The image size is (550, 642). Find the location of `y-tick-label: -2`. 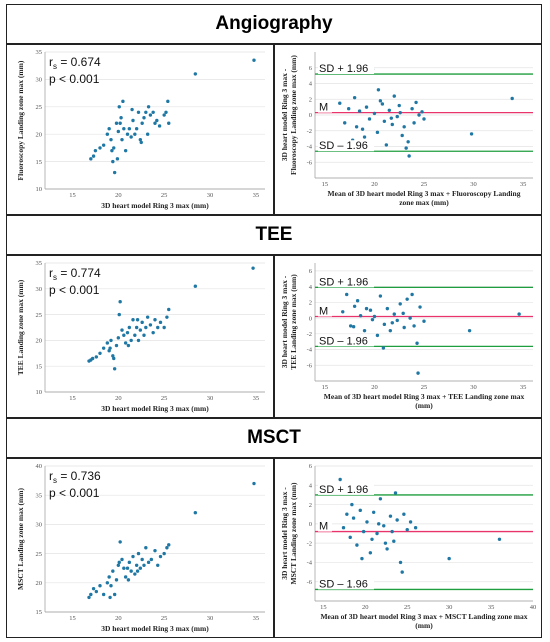

y-tick-label: -2 is located at coordinates (309, 543).